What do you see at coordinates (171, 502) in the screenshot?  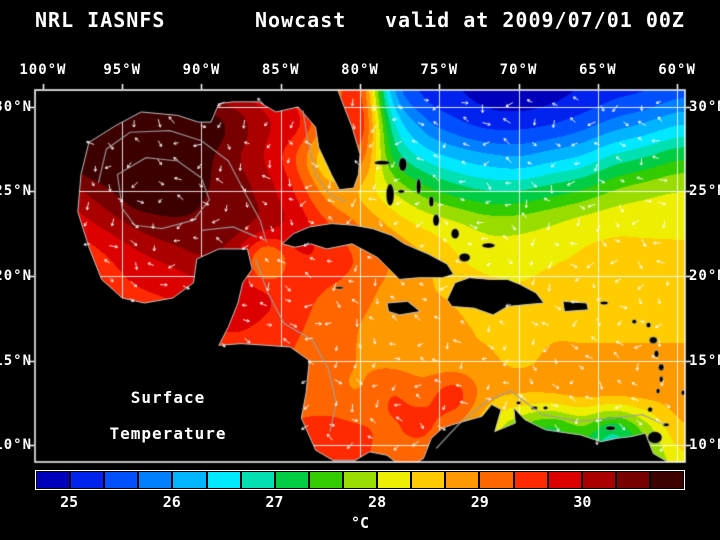 I see `colorbar-tick-label: 26` at bounding box center [171, 502].